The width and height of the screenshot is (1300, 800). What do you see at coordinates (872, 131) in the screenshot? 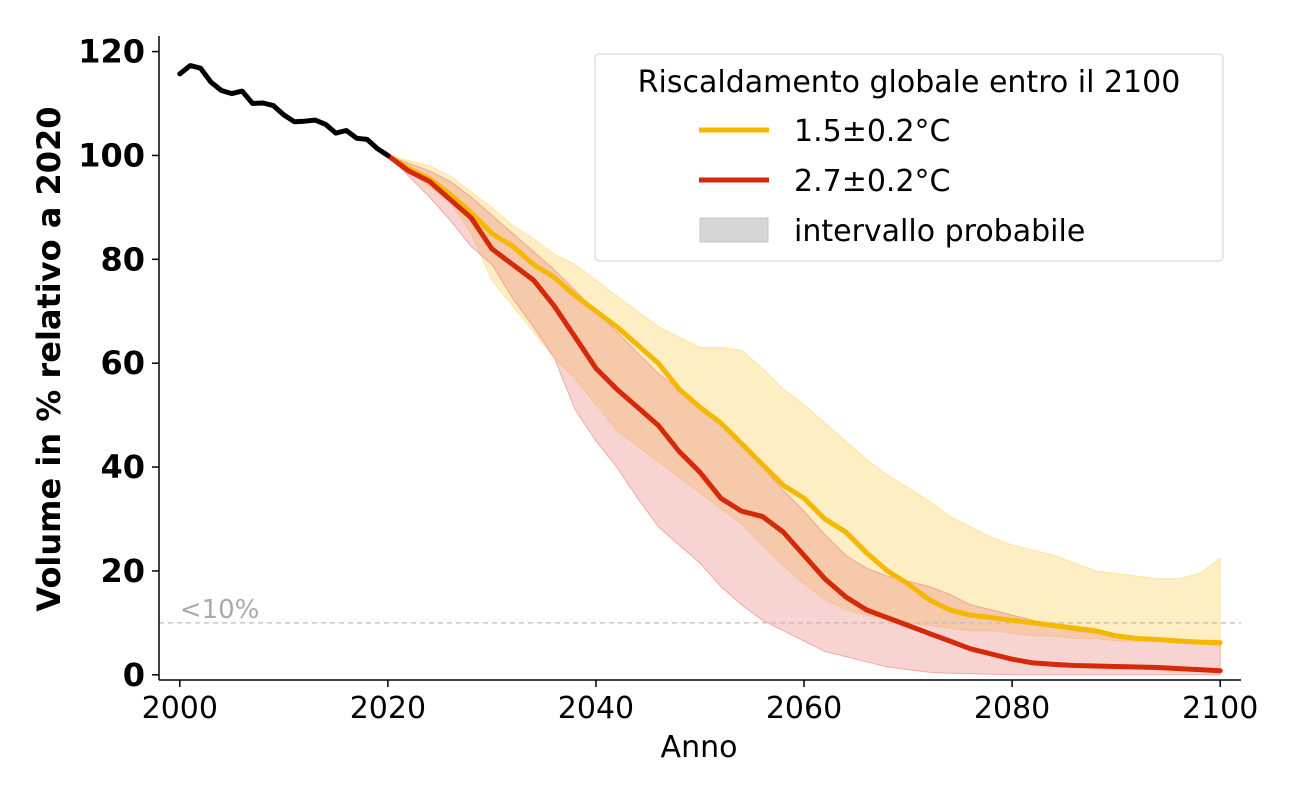
I see `legend-label-1-5: 1.5±0.2°C` at bounding box center [872, 131].